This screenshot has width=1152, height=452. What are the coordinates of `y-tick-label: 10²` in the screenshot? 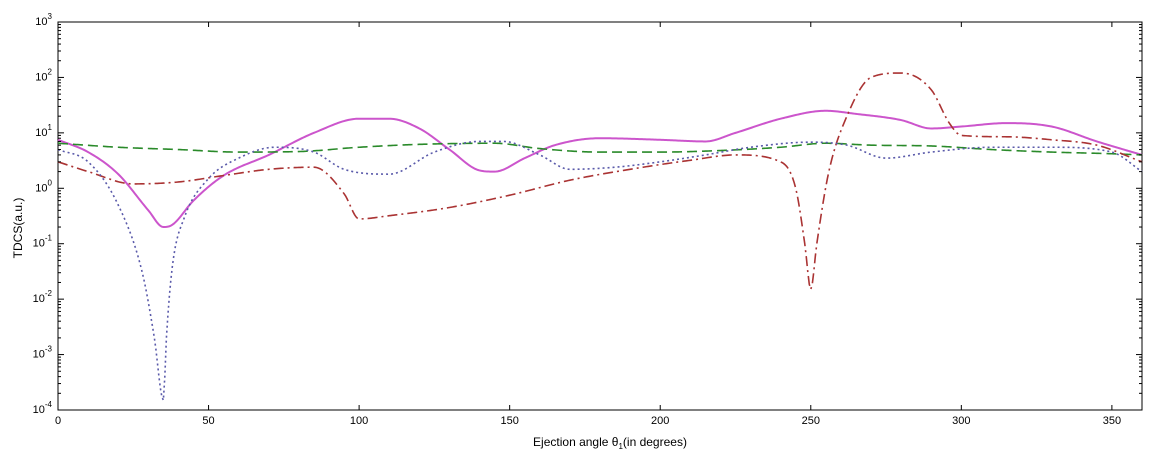 It's located at (43, 75).